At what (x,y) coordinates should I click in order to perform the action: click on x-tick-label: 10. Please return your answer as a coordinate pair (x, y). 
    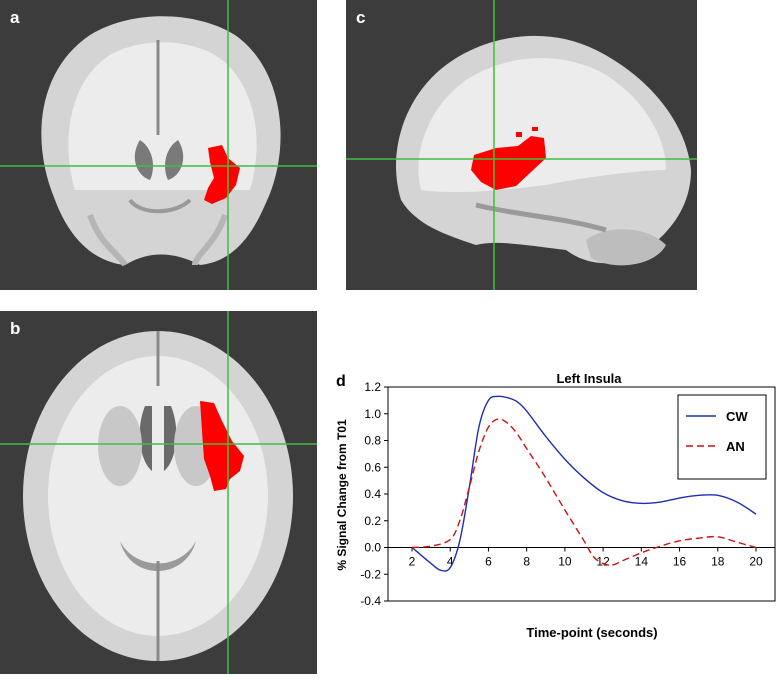
    Looking at the image, I should click on (565, 562).